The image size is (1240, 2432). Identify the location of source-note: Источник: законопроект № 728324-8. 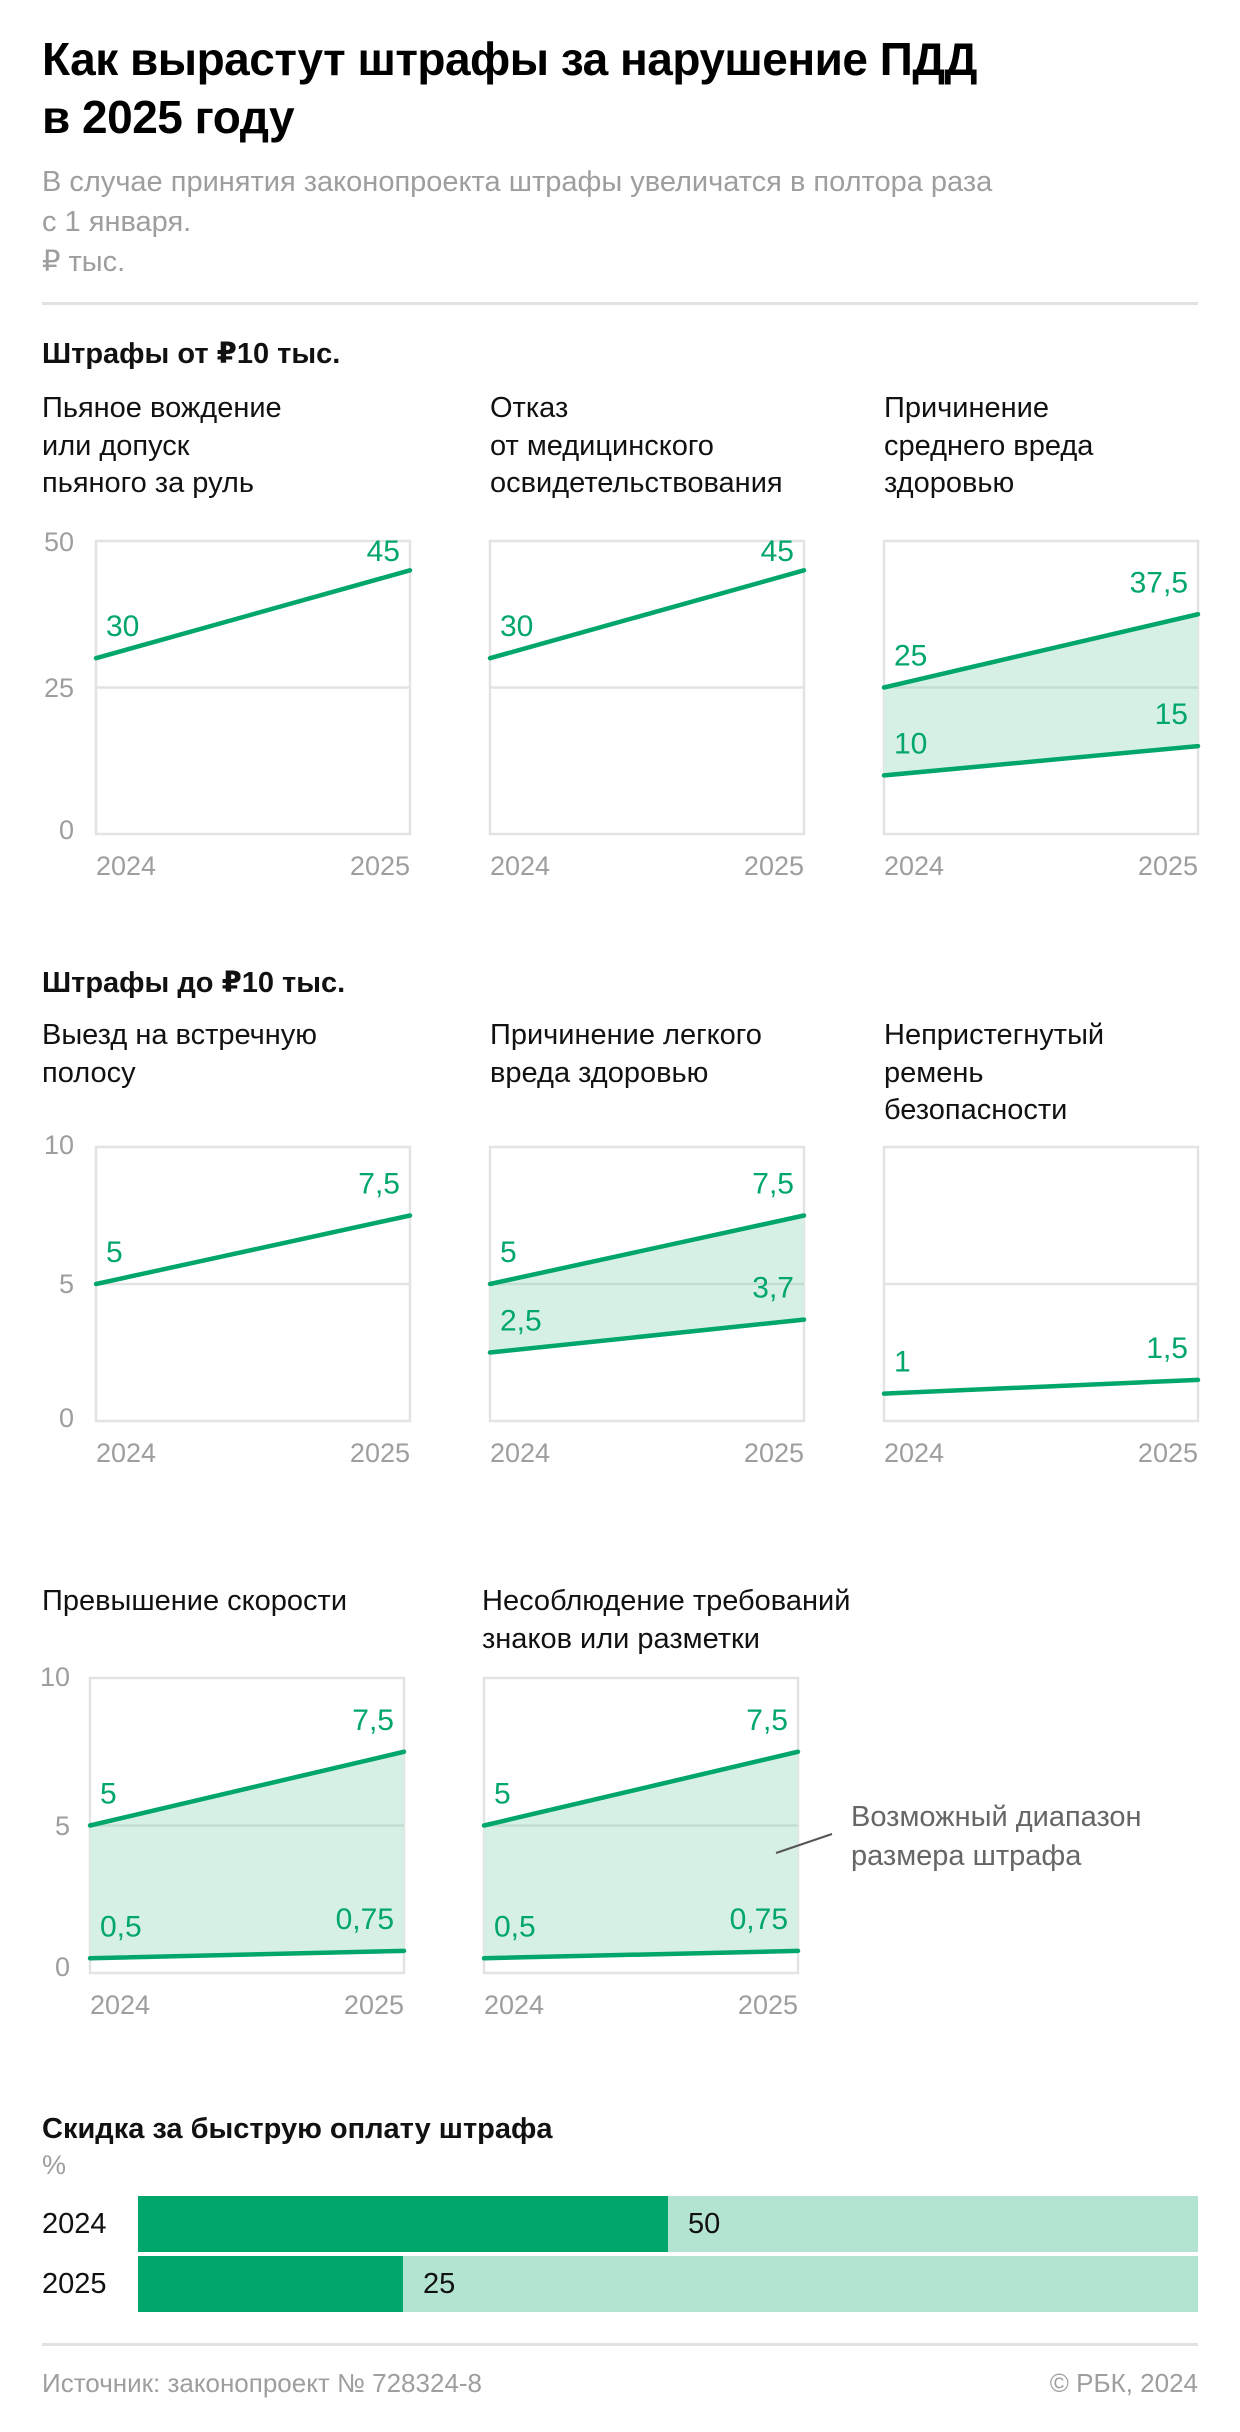
(262, 2383).